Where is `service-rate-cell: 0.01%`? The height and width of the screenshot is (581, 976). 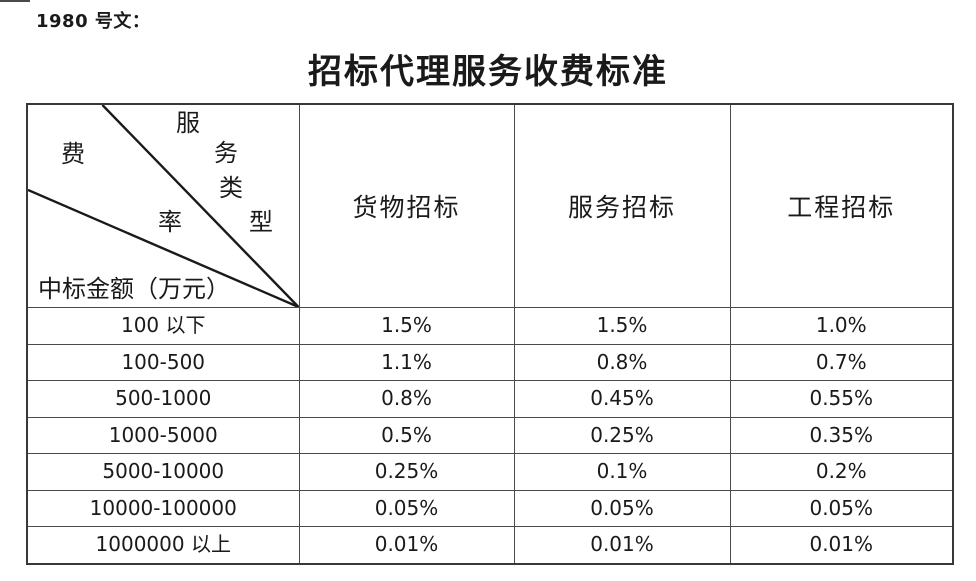 service-rate-cell: 0.01% is located at coordinates (622, 545).